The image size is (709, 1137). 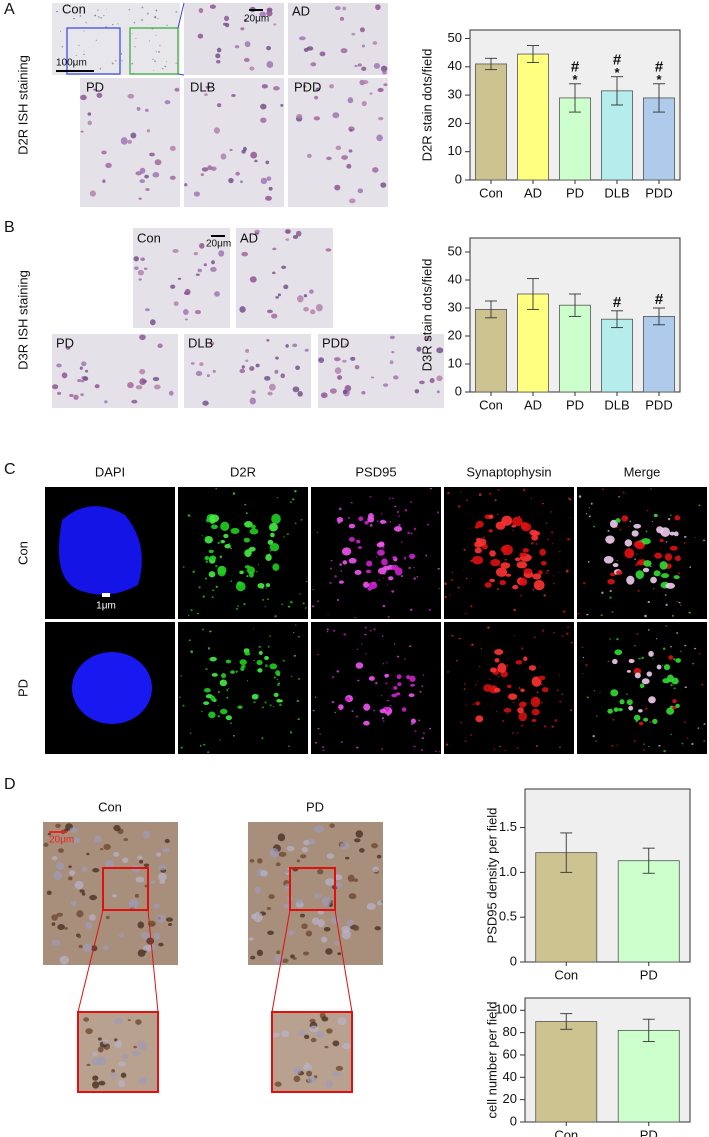 What do you see at coordinates (218, 244) in the screenshot?
I see `scale-label: 20μm` at bounding box center [218, 244].